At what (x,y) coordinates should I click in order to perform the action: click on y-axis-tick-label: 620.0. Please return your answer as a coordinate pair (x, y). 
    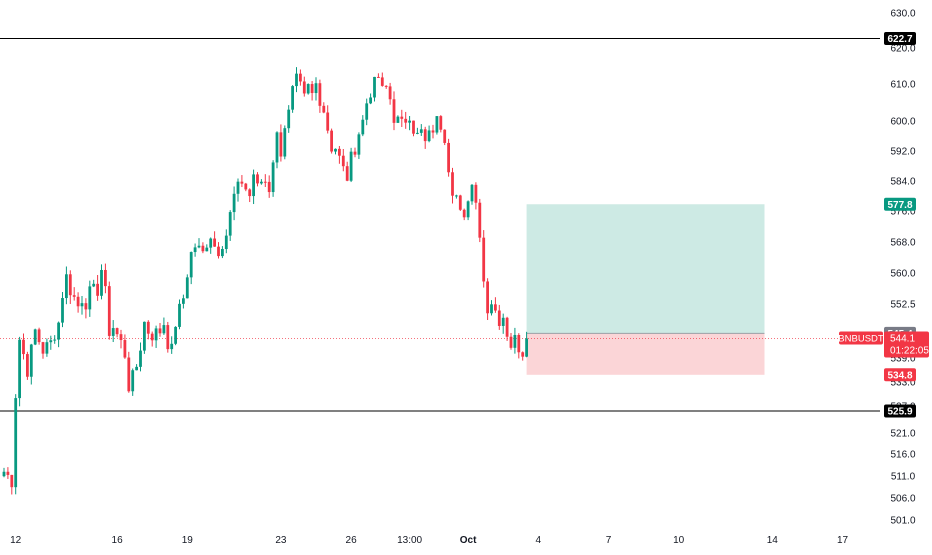
    Looking at the image, I should click on (902, 49).